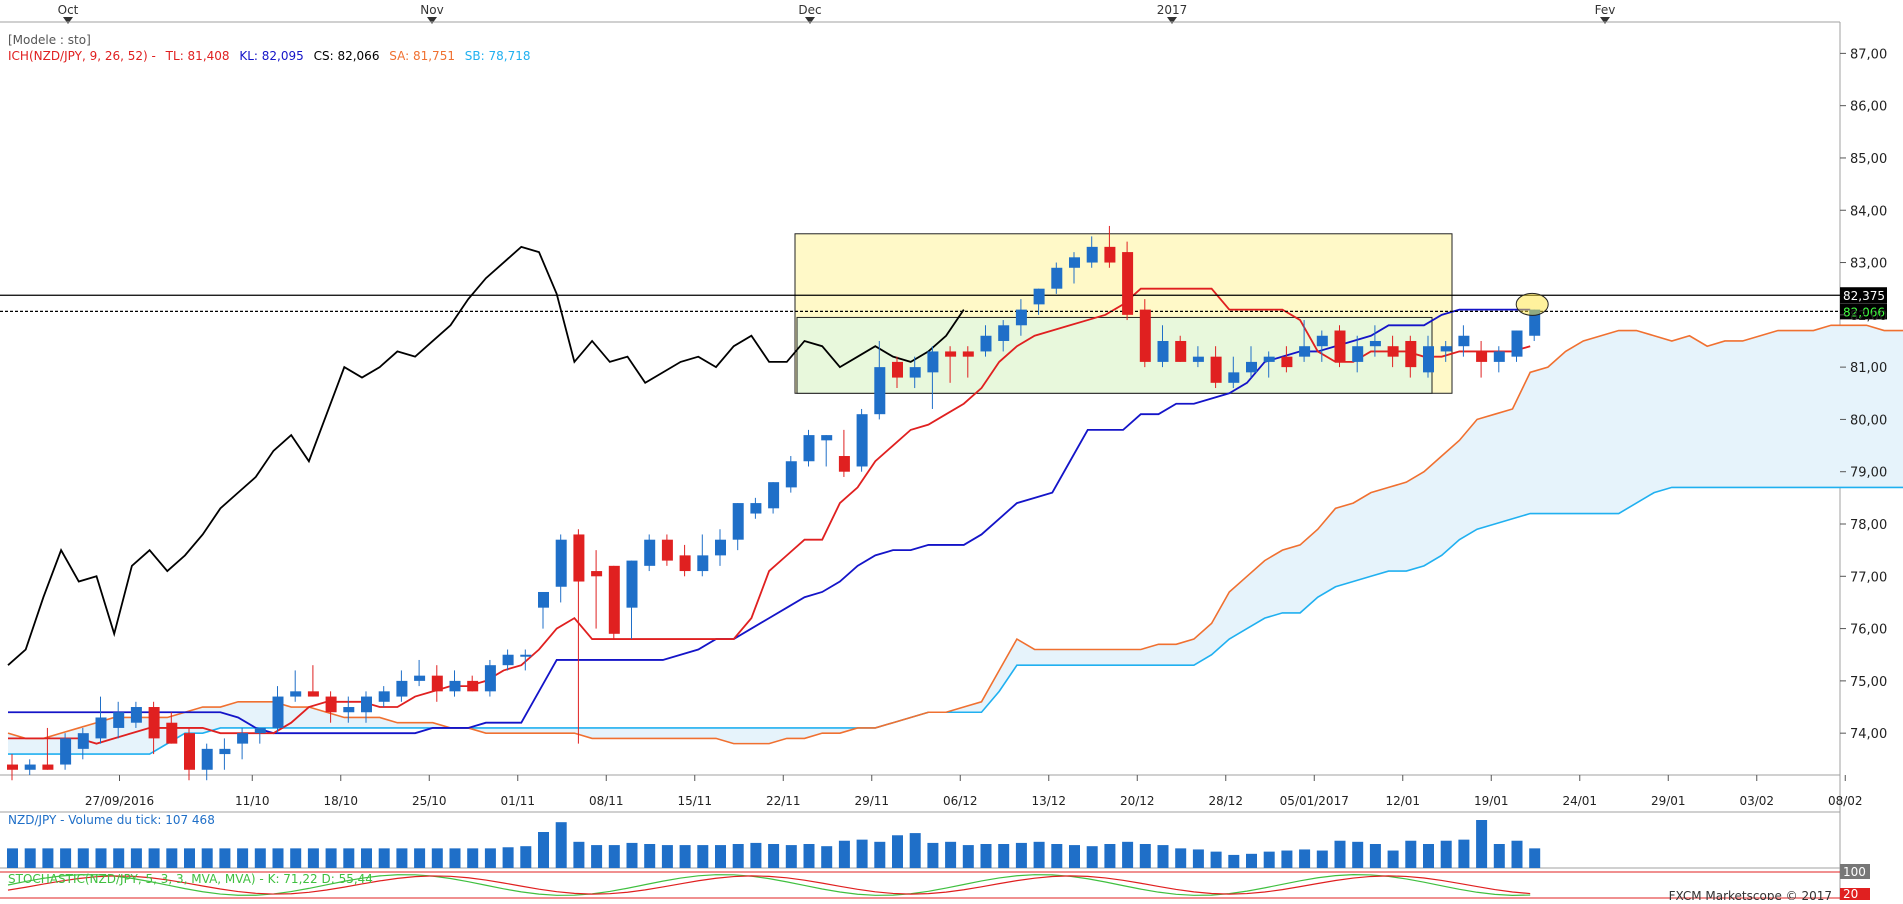 This screenshot has width=1903, height=904. What do you see at coordinates (498, 56) in the screenshot?
I see `sb-value: SB: 78,718` at bounding box center [498, 56].